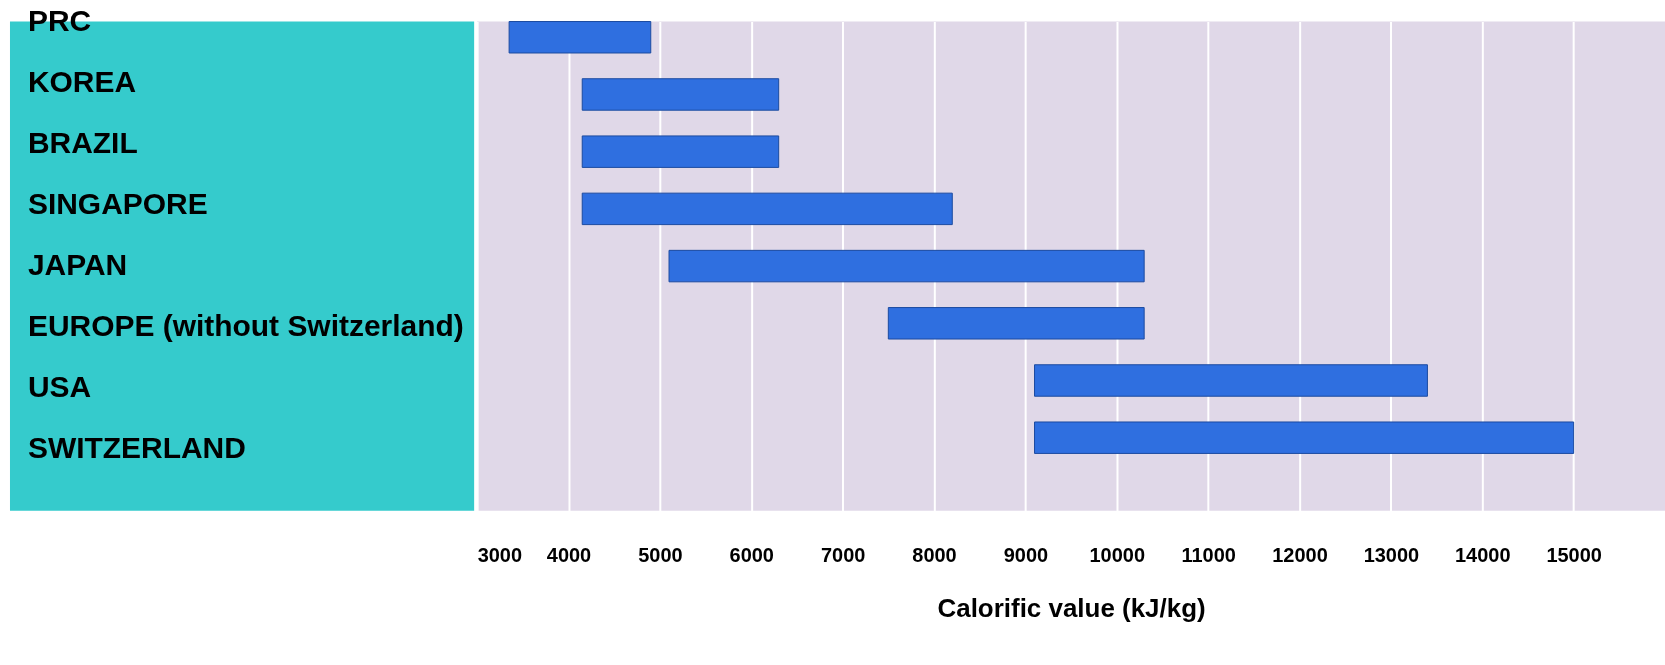 The height and width of the screenshot is (665, 1665). What do you see at coordinates (569, 555) in the screenshot?
I see `x-tick-label: 4000` at bounding box center [569, 555].